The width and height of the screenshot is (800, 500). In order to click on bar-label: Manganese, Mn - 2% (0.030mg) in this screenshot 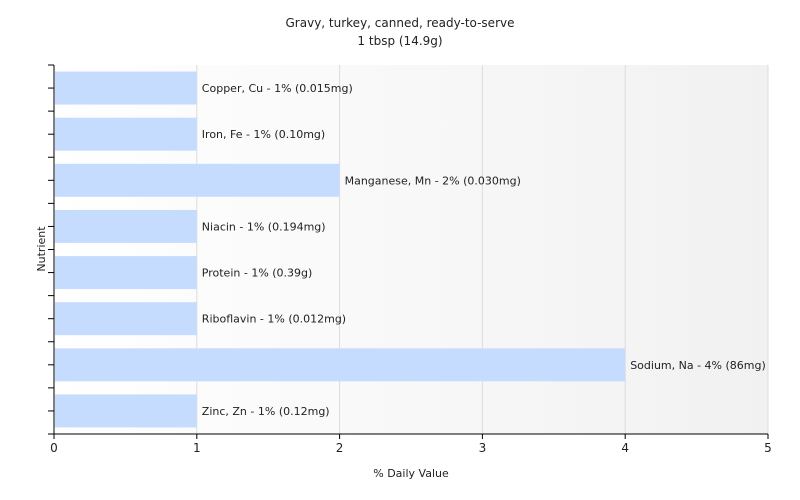, I will do `click(433, 180)`.